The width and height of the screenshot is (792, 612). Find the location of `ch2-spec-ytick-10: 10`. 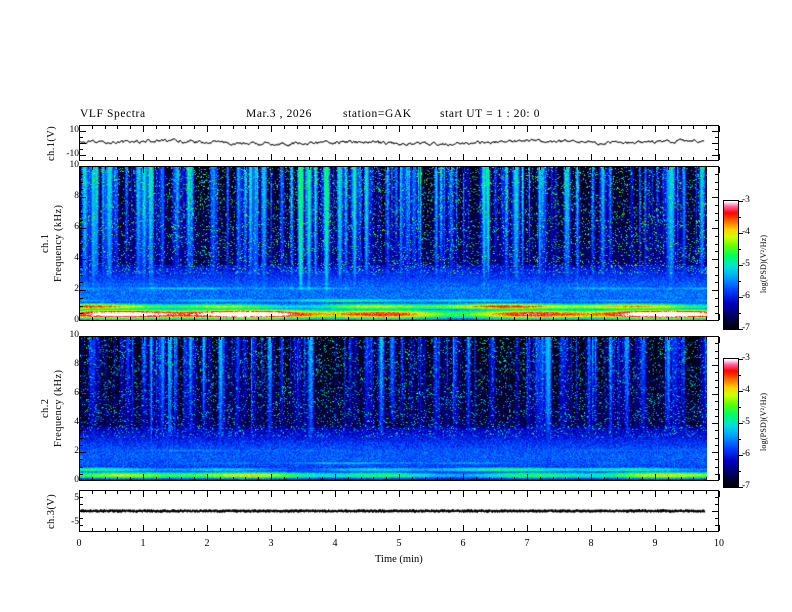

ch2-spec-ytick-10: 10 is located at coordinates (74, 335).